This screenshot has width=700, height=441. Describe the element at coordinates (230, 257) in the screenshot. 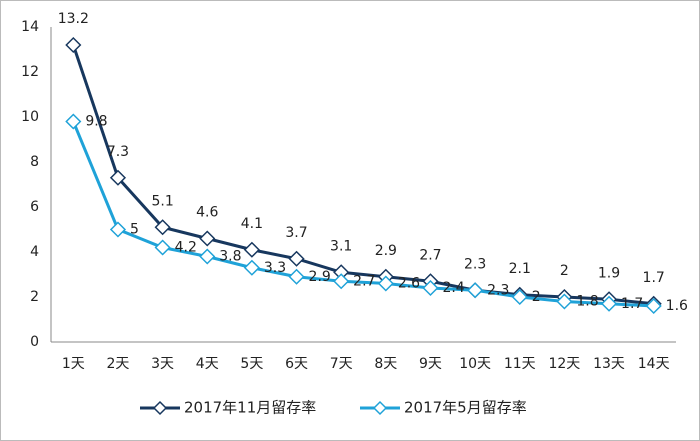

I see `data-label: 3.8` at that location.